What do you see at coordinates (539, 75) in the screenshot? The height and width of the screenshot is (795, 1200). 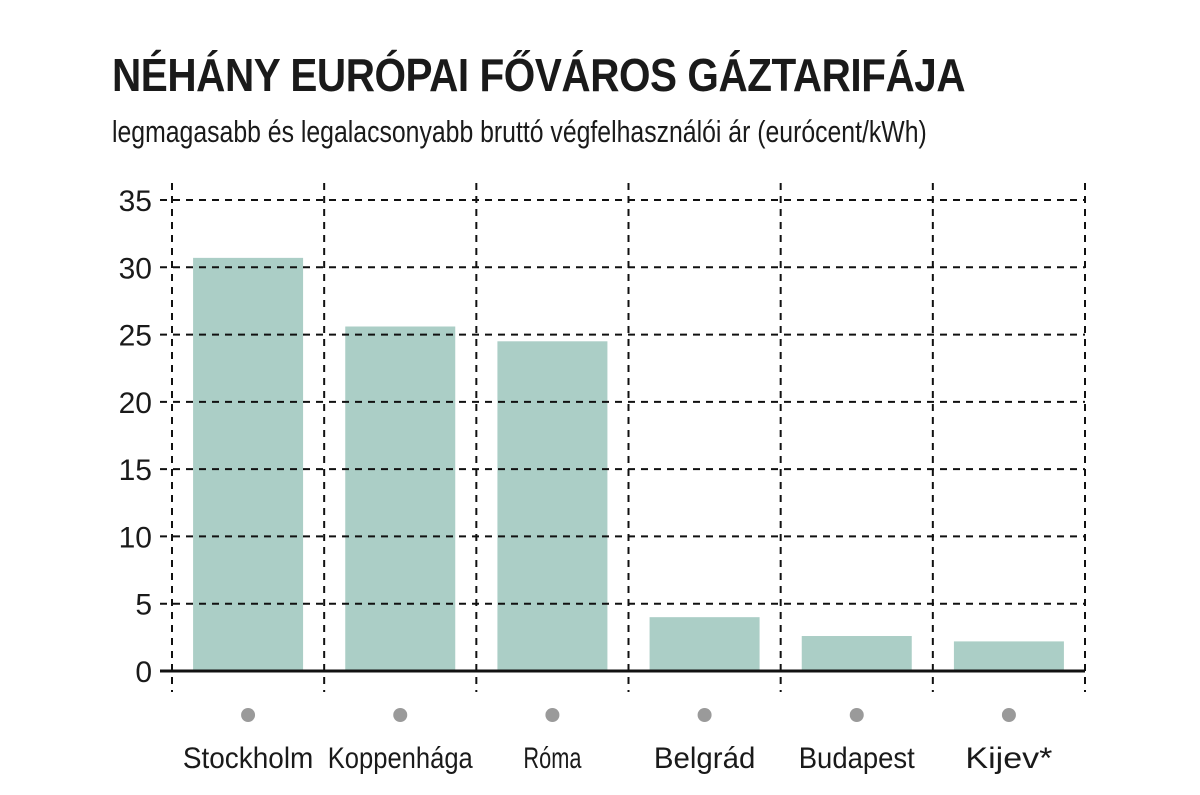 I see `chart-title: NÉHÁNY EURÓPAI FŐVÁROS GÁZTARIFÁJA` at bounding box center [539, 75].